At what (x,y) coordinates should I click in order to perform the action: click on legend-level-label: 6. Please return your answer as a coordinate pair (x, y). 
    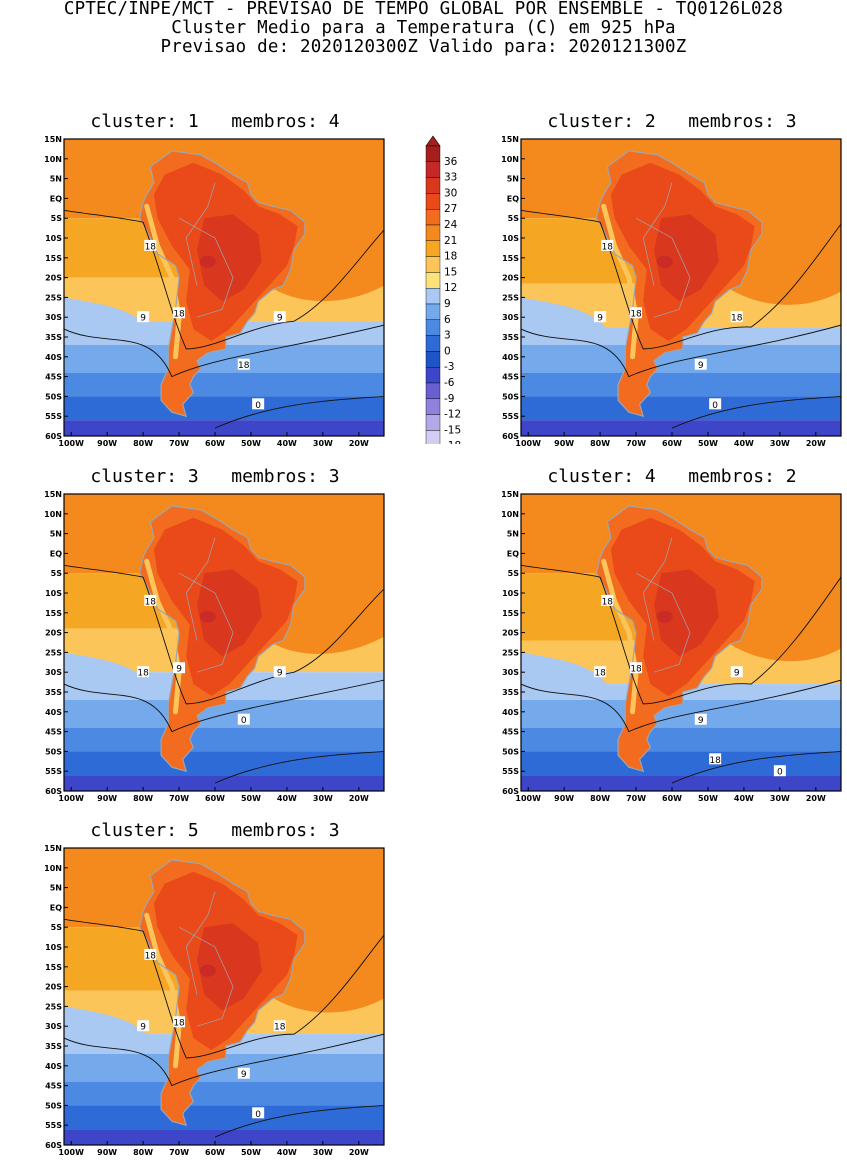
    Looking at the image, I should click on (447, 320).